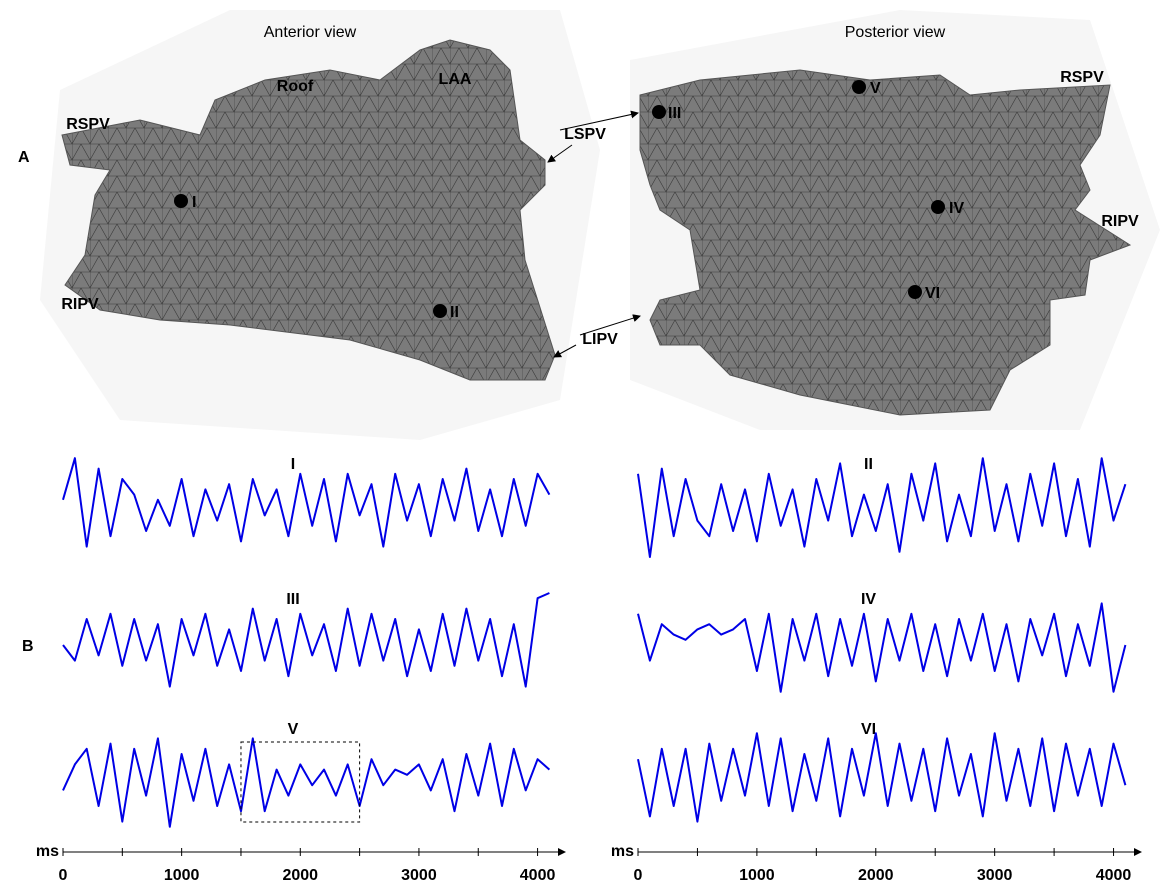  Describe the element at coordinates (455, 79) in the screenshot. I see `anatomy-label: LAA` at that location.